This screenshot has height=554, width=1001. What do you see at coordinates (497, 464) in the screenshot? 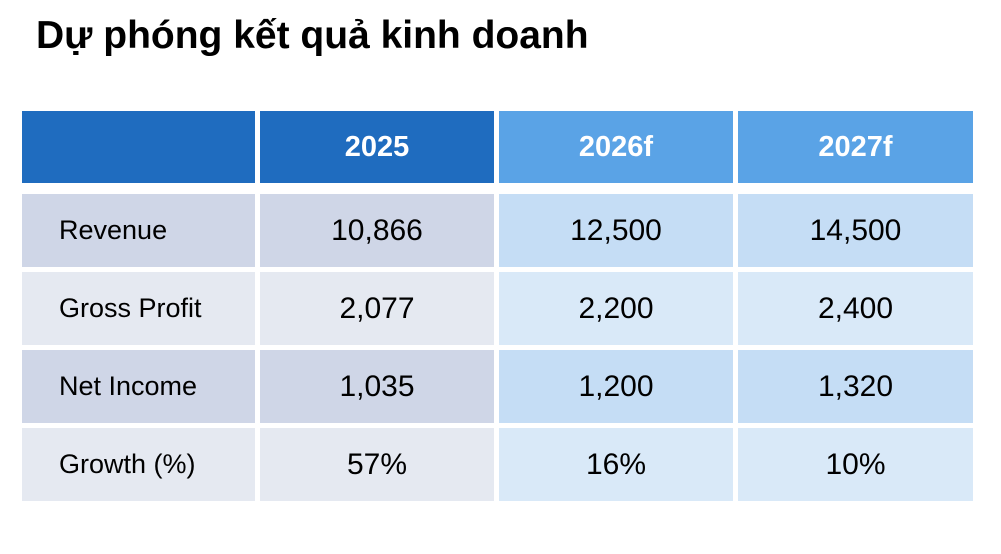
I see `table-row: Growth (%) 57% 16% 10%` at bounding box center [497, 464].